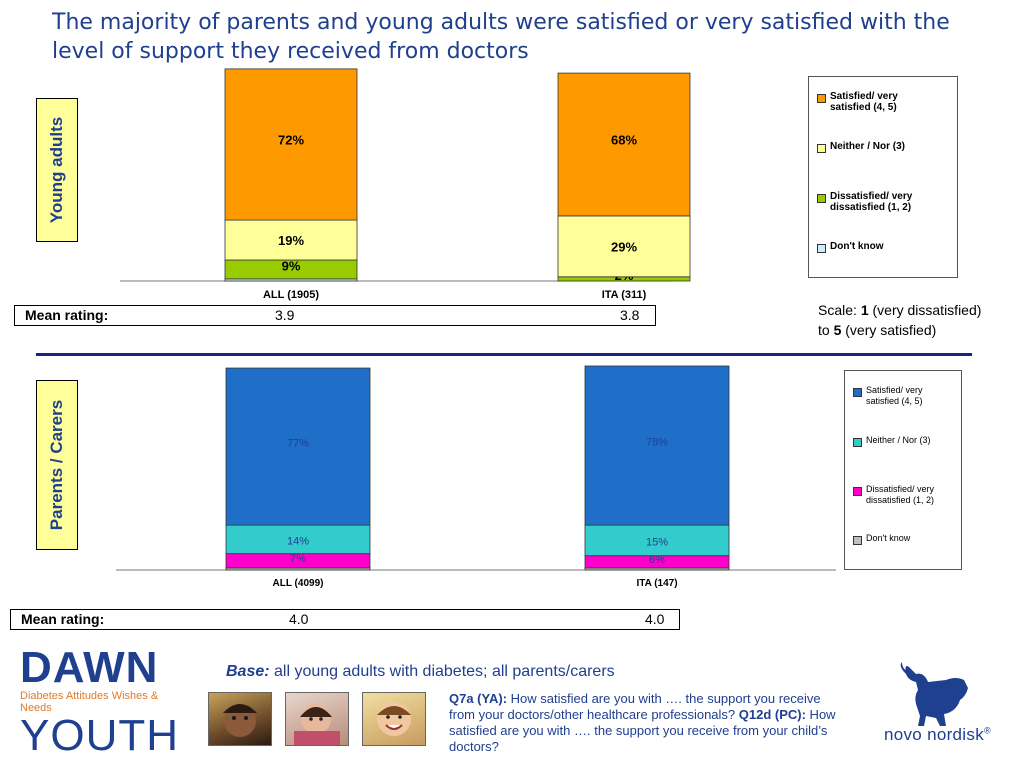 The height and width of the screenshot is (768, 1024). What do you see at coordinates (934, 734) in the screenshot?
I see `brand-name: novo nordisk` at bounding box center [934, 734].